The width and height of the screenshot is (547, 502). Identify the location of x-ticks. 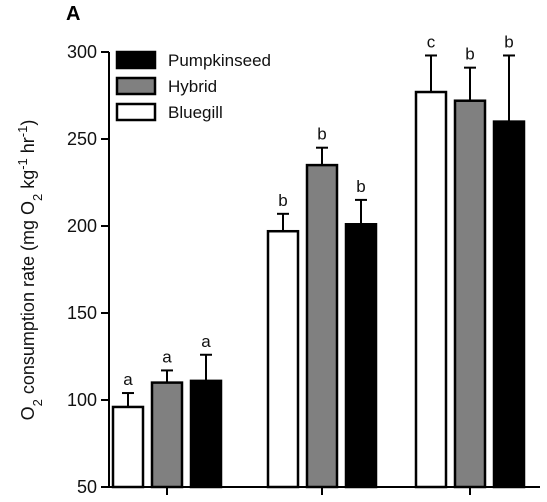
(318, 491).